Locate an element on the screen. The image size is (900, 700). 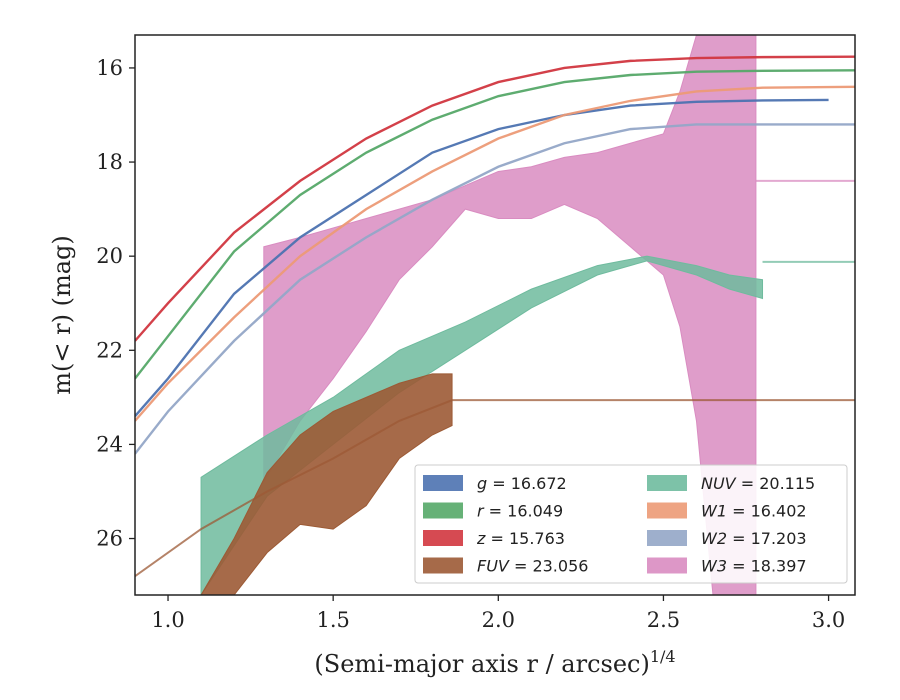
x-tick-label: 2.0 is located at coordinates (498, 620).